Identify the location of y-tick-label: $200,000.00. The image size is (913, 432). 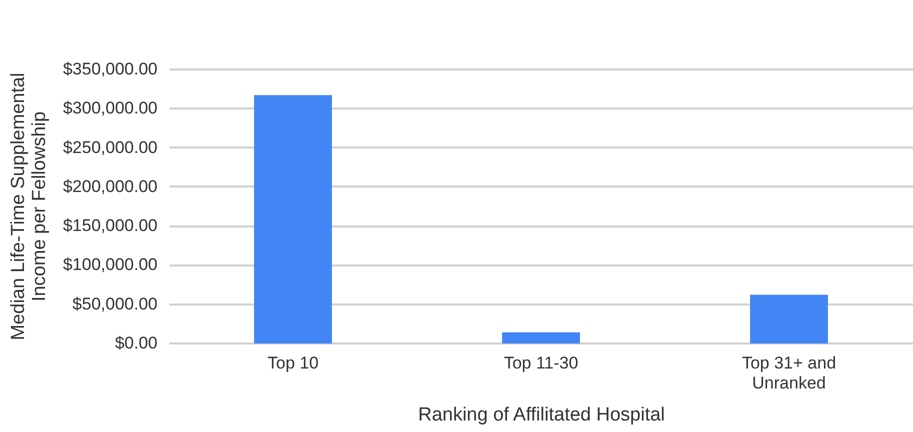
(110, 186).